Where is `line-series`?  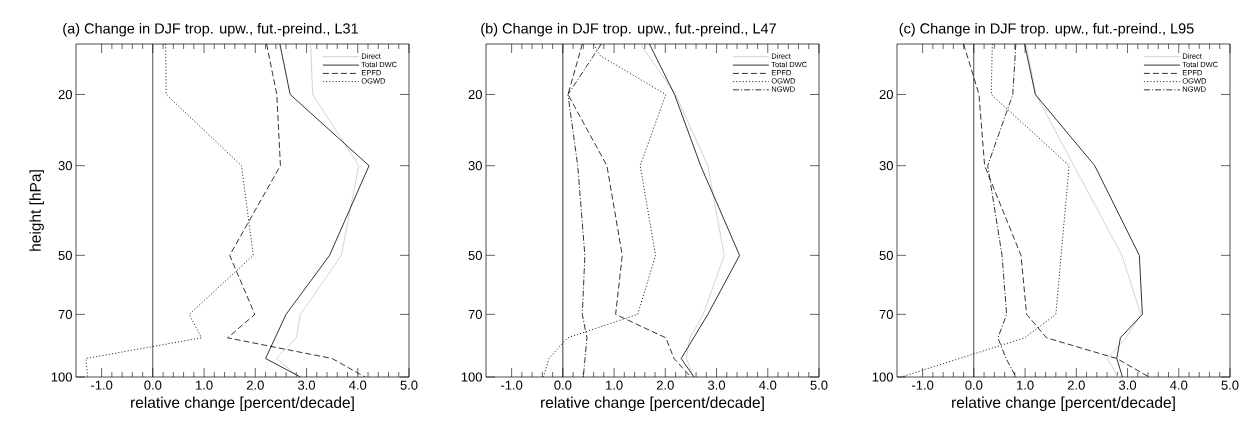
line-series is located at coordinates (317, 211).